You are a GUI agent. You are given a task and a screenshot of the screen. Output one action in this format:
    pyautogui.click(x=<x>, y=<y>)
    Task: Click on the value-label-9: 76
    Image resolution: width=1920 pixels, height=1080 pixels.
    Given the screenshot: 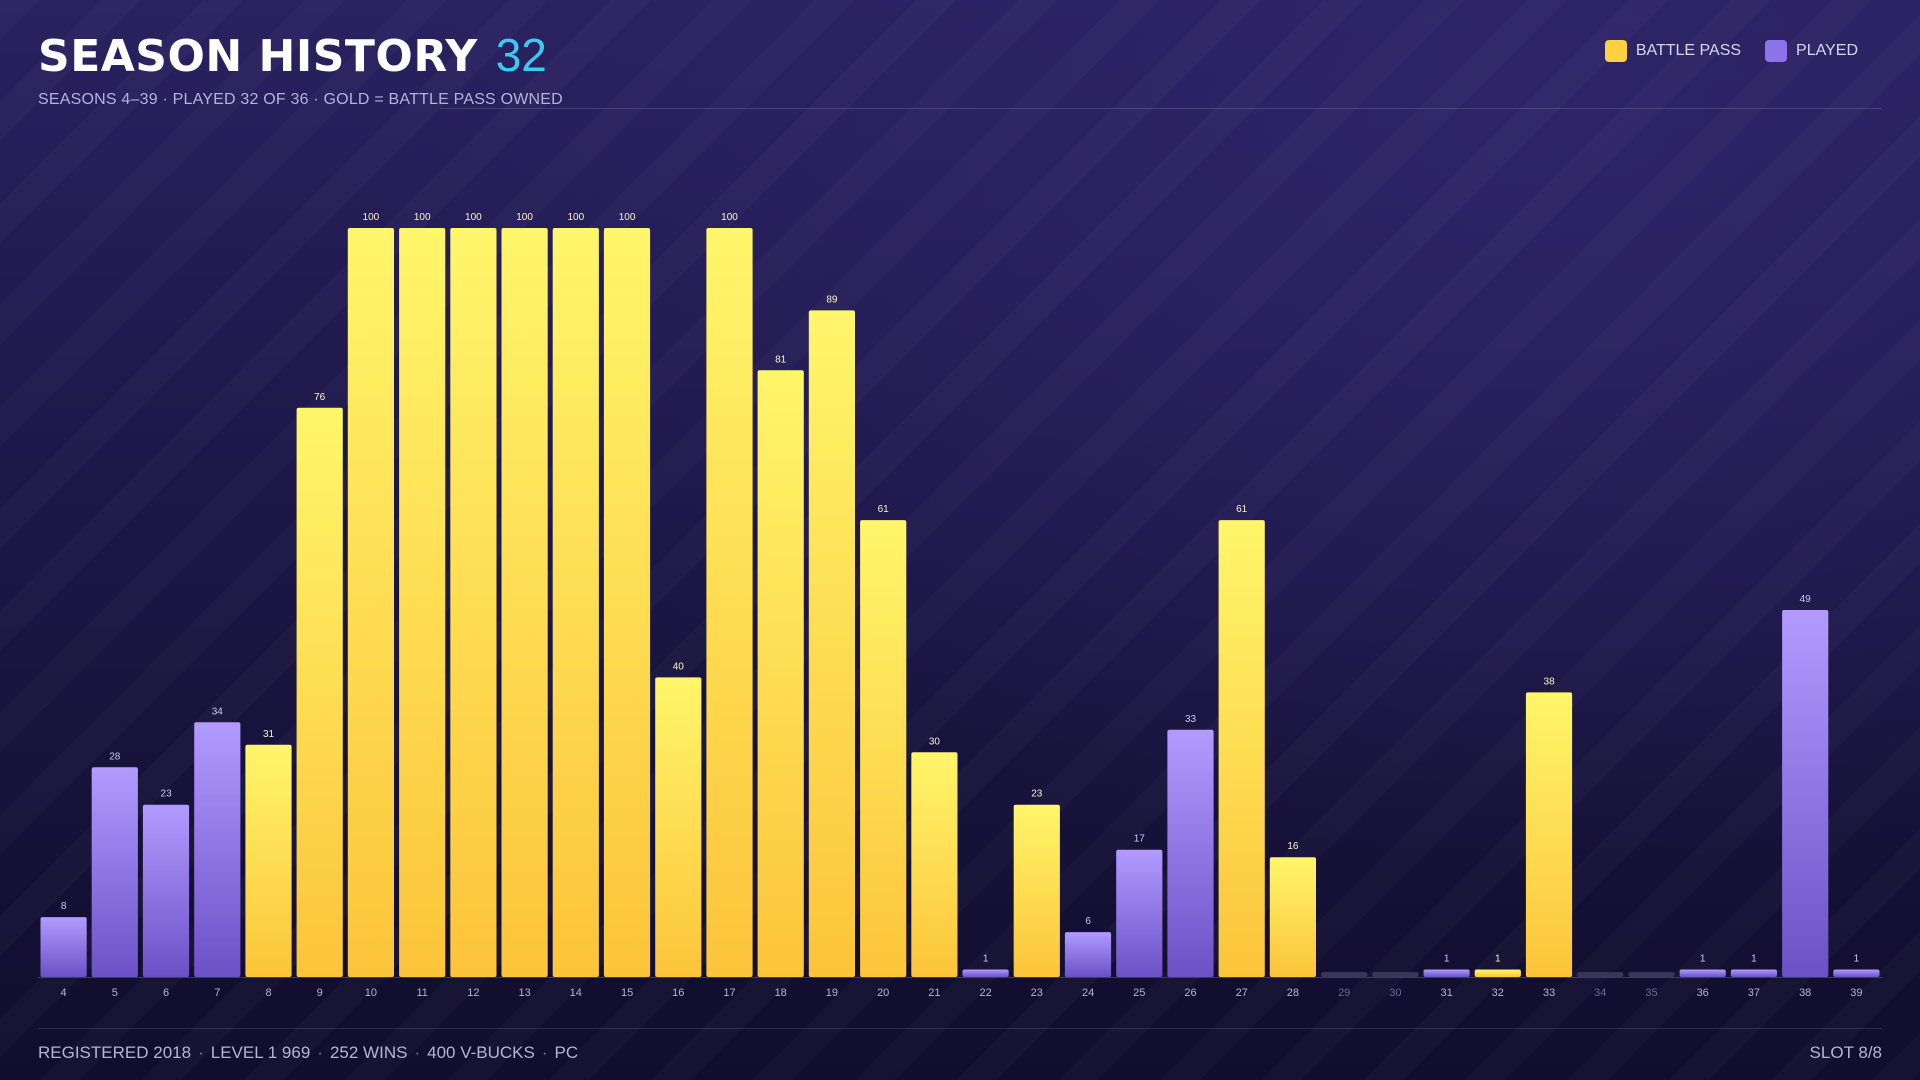 What is the action you would take?
    pyautogui.click(x=320, y=397)
    